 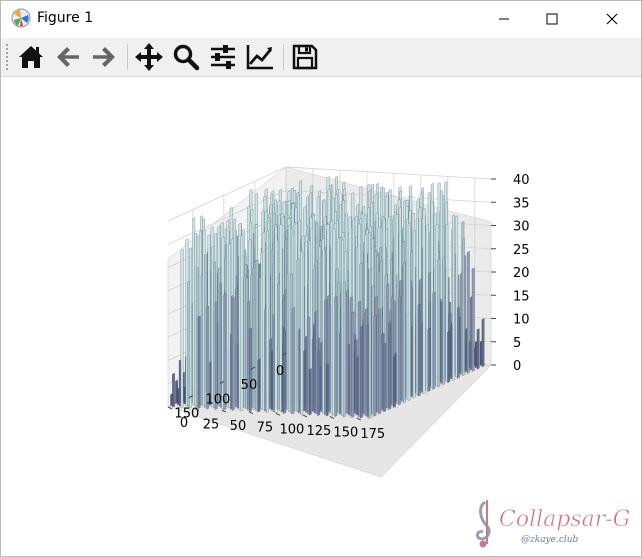 What do you see at coordinates (217, 399) in the screenshot?
I see `x-tick-label: 100` at bounding box center [217, 399].